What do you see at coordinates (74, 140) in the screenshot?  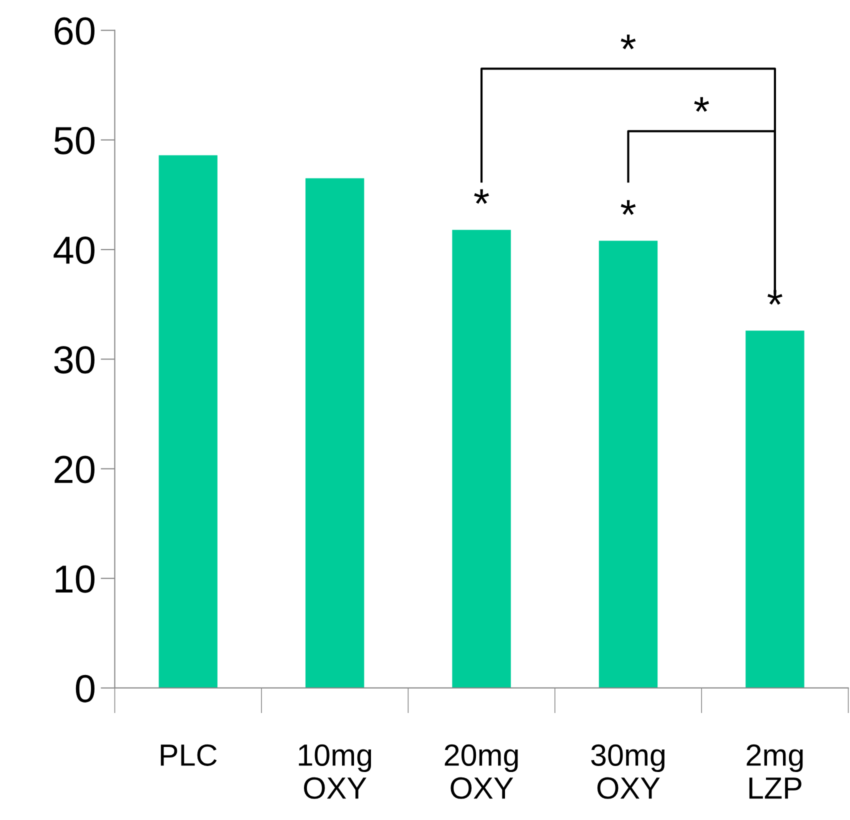 I see `y-tick-label: 50` at bounding box center [74, 140].